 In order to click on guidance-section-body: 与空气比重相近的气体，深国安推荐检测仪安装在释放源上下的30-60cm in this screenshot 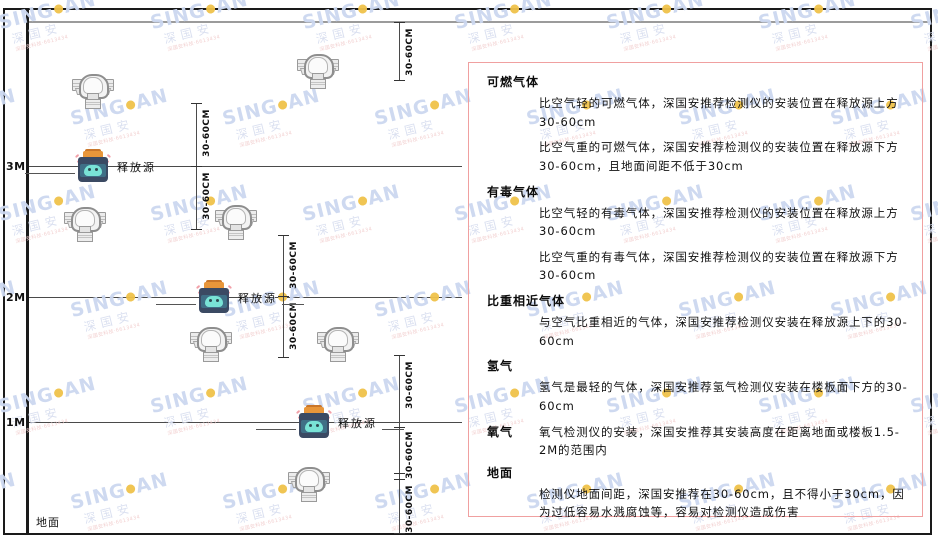, I will do `click(723, 331)`.